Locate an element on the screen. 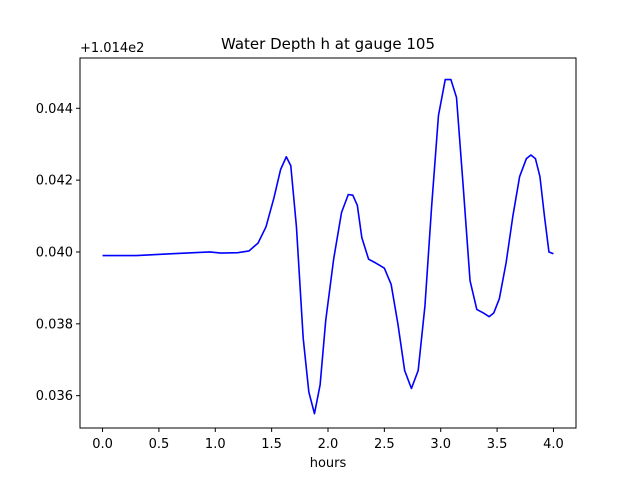 The height and width of the screenshot is (480, 640). y-tick-label: 0.036 is located at coordinates (54, 396).